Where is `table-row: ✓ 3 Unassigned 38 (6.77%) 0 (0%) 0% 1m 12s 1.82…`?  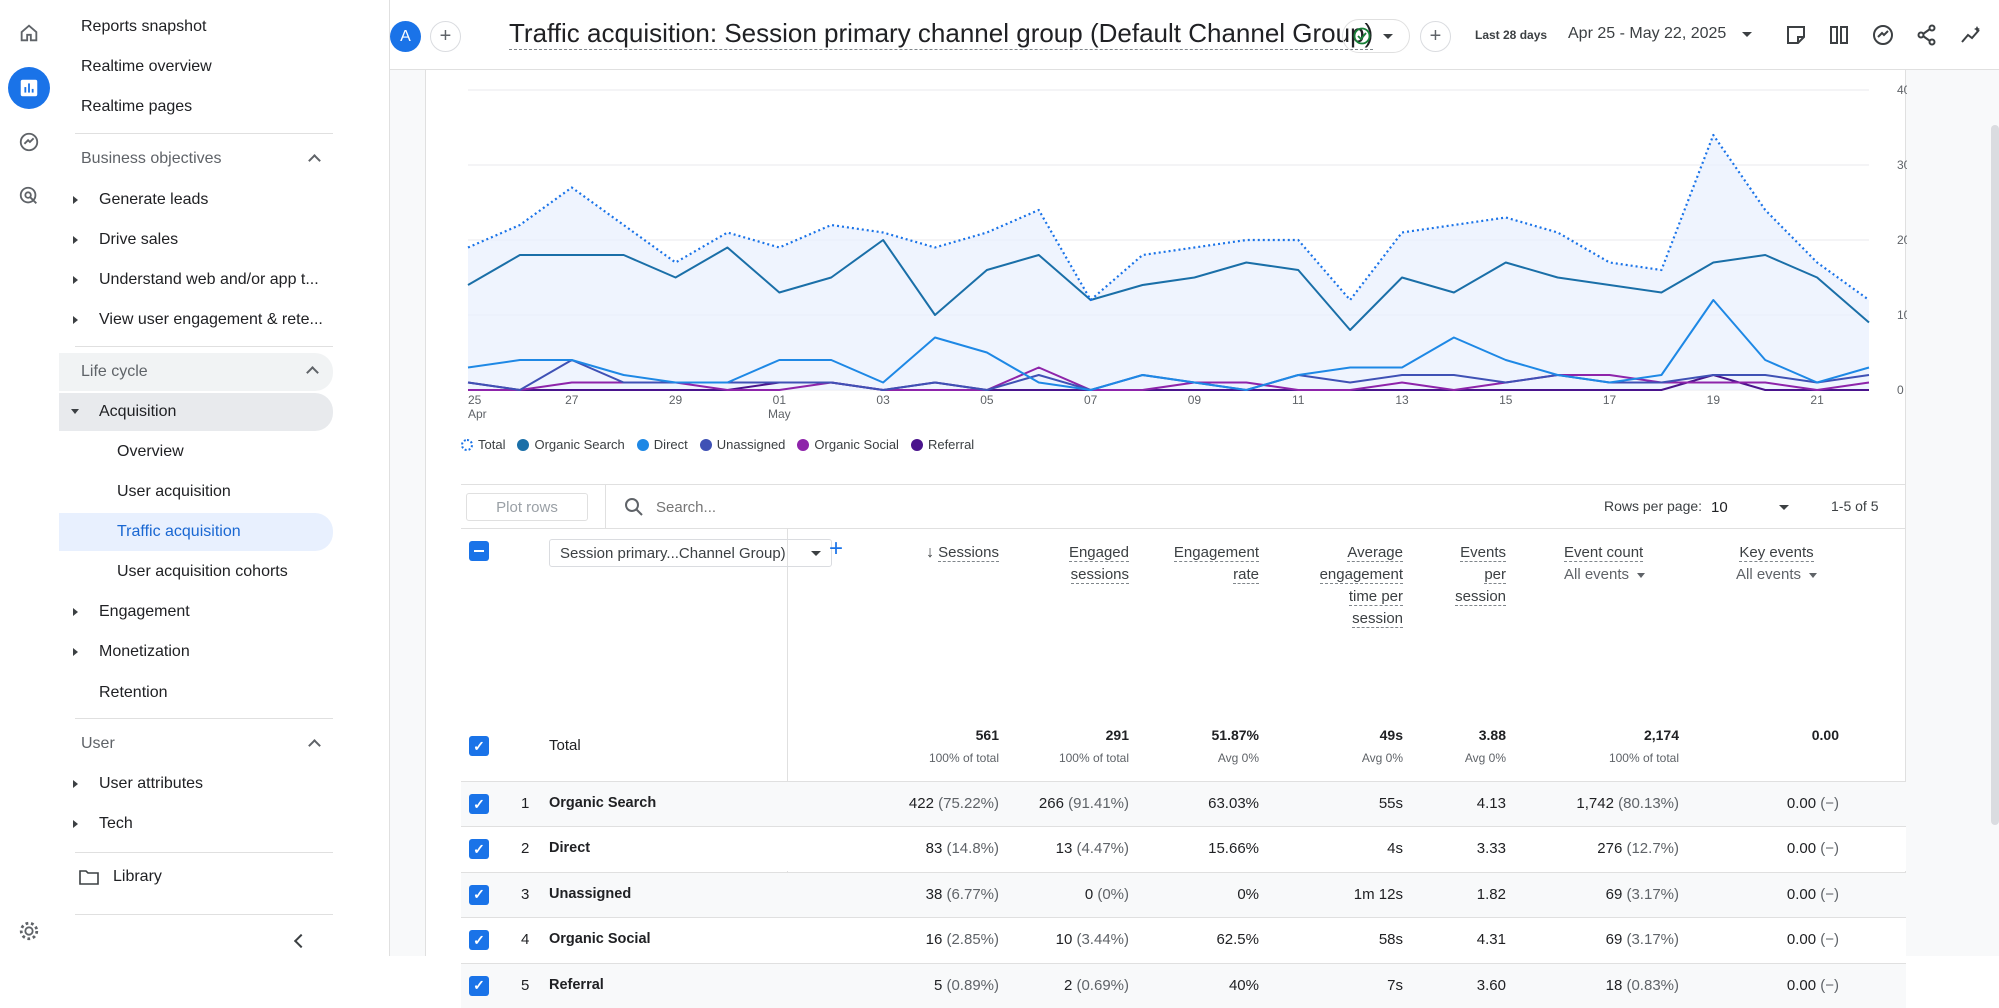
table-row: ✓ 3 Unassigned 38 (6.77%) 0 (0%) 0% 1m 12s 1.82… is located at coordinates (1183, 894).